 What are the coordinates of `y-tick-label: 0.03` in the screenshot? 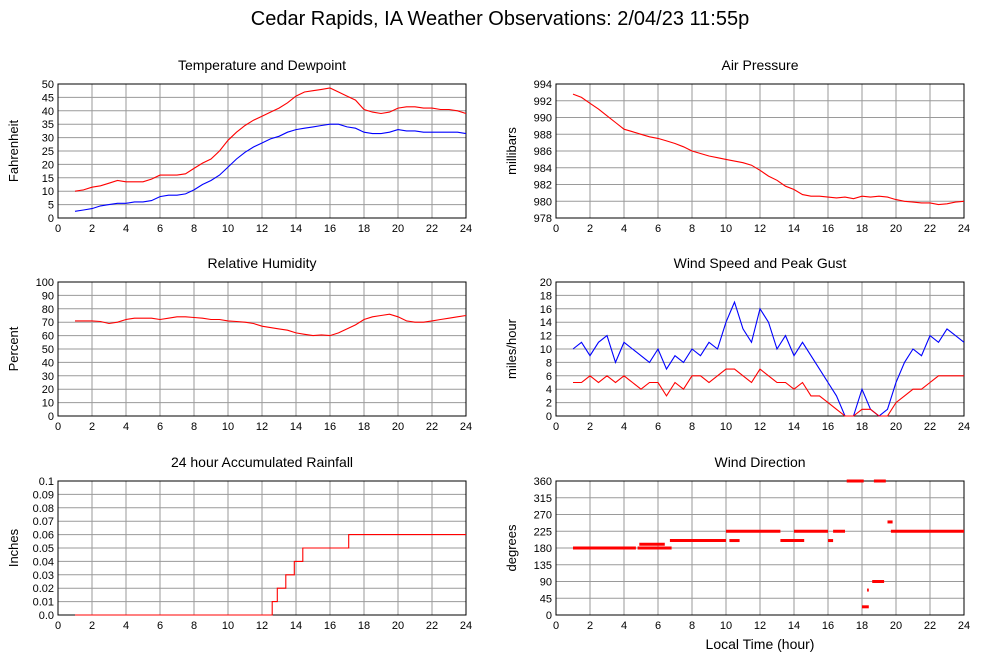 It's located at (43, 576).